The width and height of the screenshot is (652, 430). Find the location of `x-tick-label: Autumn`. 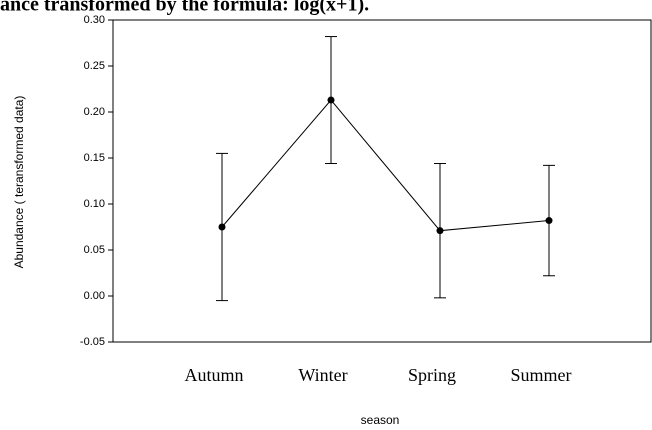

x-tick-label: Autumn is located at coordinates (213, 375).